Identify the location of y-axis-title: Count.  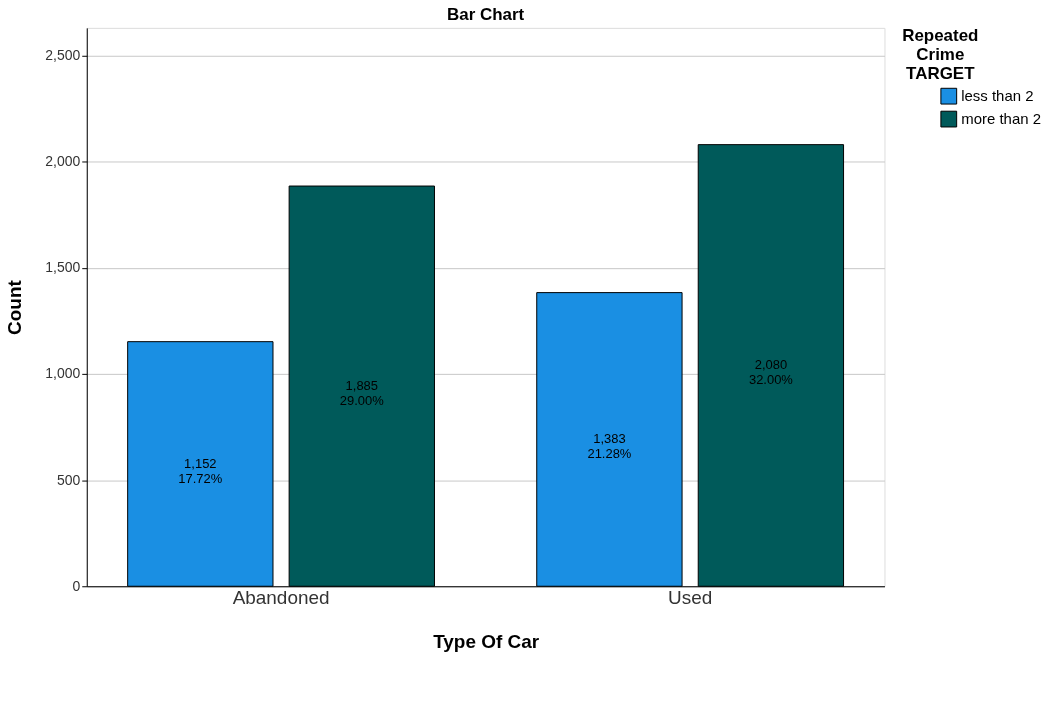
(15, 307).